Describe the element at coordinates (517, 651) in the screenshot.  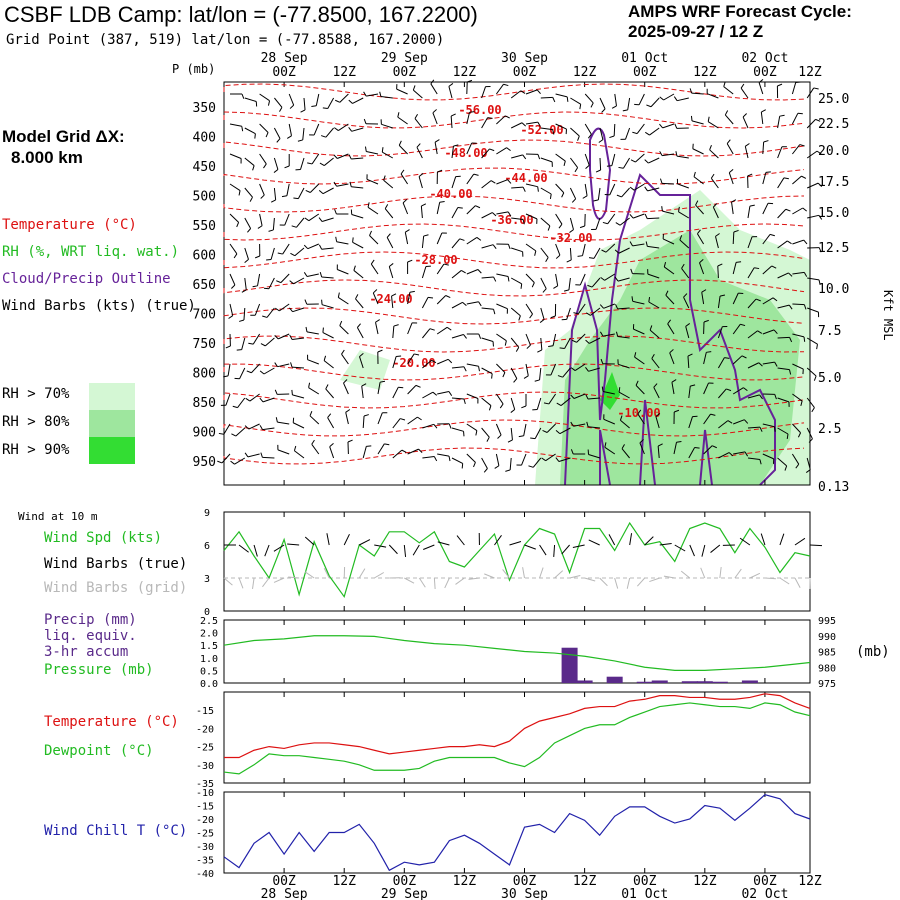
I see `precip-panel-frame` at that location.